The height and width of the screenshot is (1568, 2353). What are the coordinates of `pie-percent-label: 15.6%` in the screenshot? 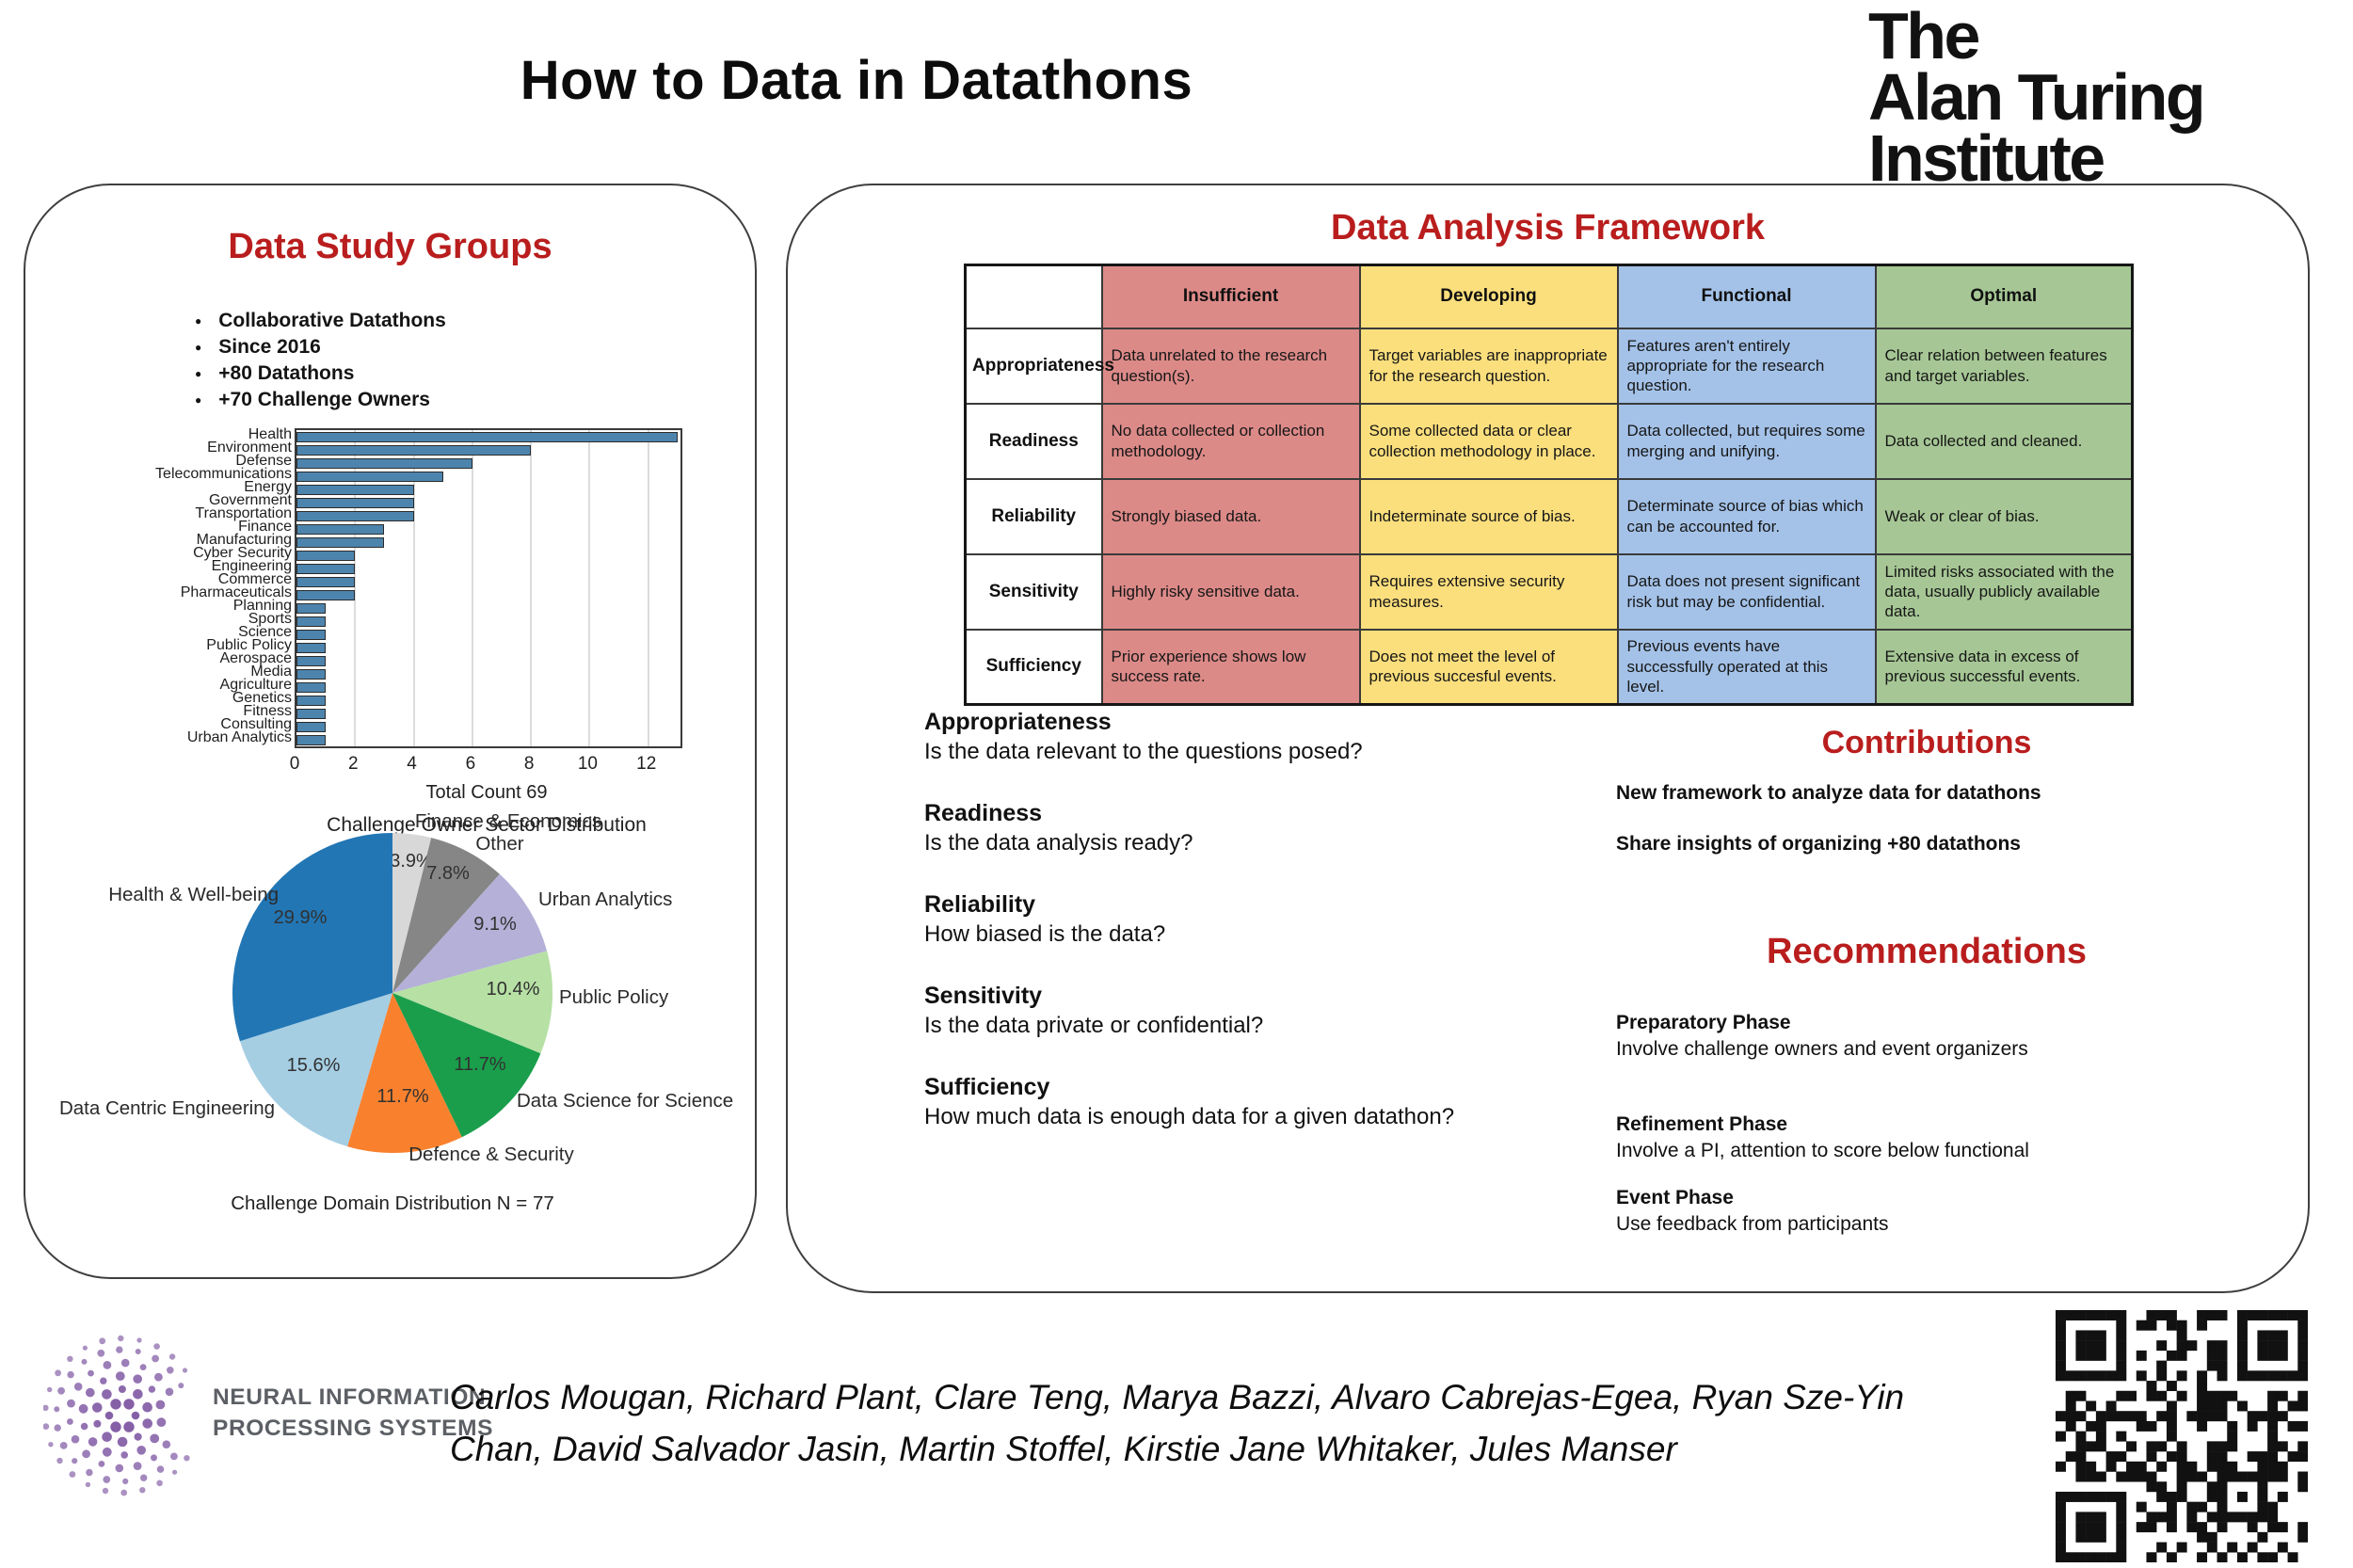 It's located at (314, 1065).